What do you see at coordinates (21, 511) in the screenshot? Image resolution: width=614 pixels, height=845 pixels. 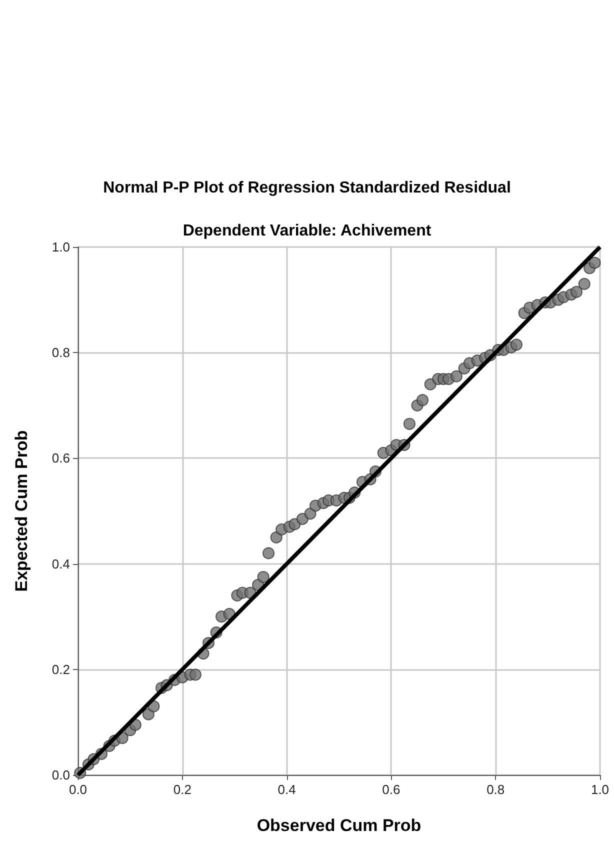 I see `y-axis-title: Expected Cum Prob` at bounding box center [21, 511].